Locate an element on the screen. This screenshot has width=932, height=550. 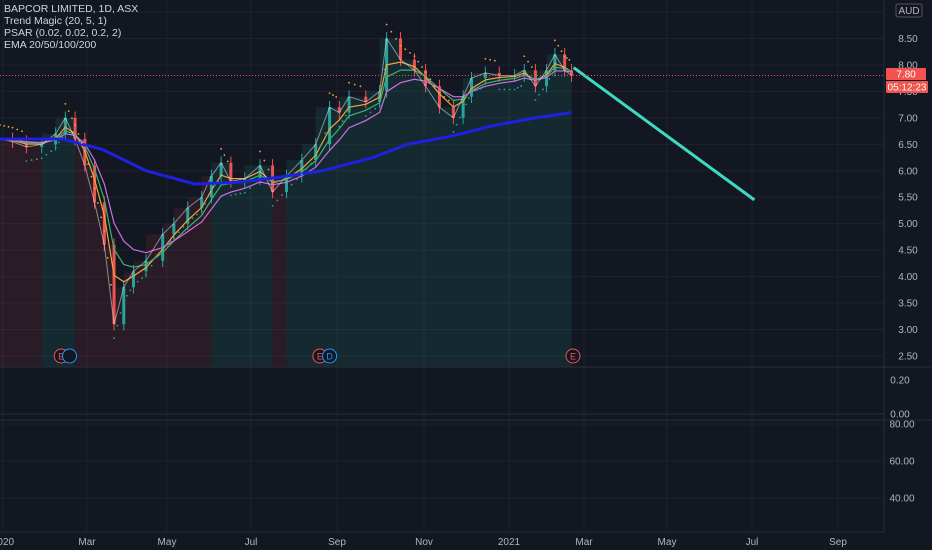
y-tick-label: 6.00 is located at coordinates (908, 171).